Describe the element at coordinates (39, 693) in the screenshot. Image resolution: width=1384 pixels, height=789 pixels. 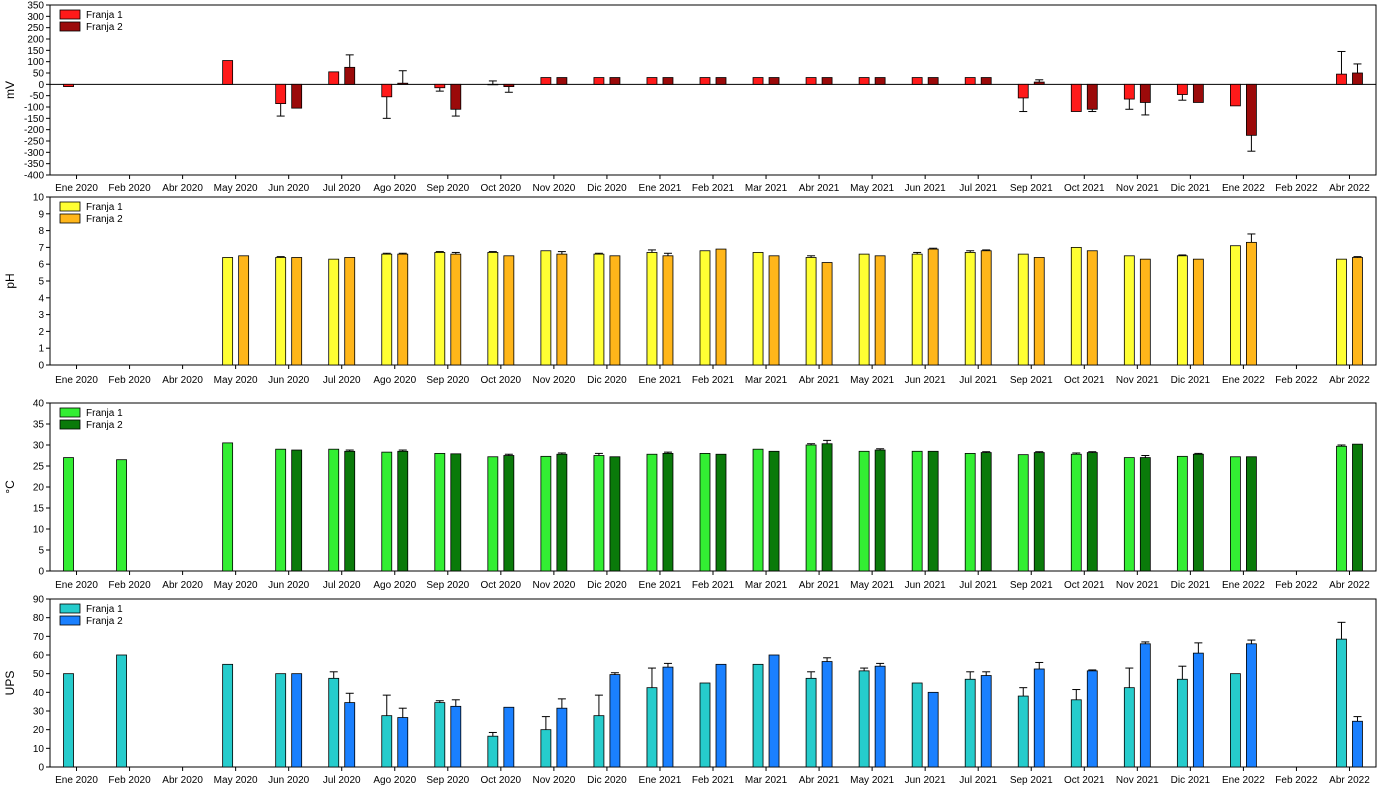
I see `y-tick-label: 40` at that location.